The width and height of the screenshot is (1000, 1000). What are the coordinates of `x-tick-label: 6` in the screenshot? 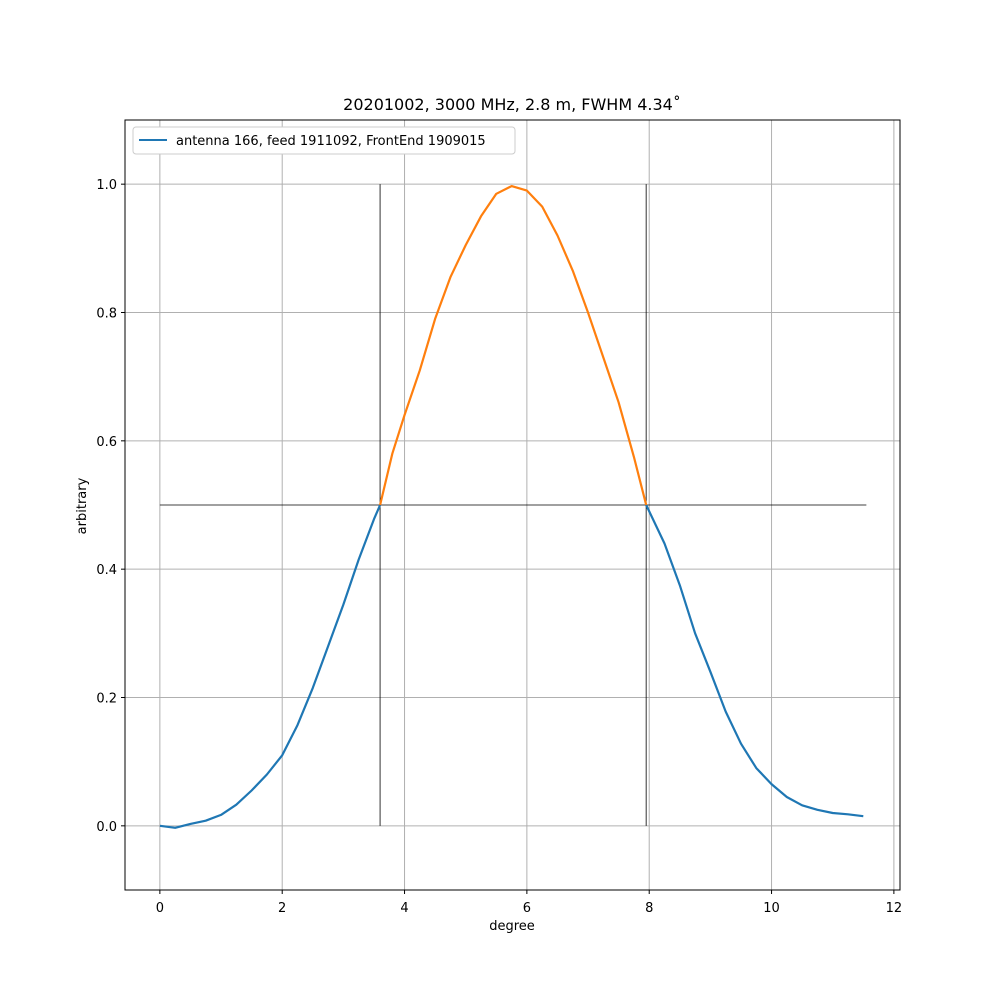 It's located at (527, 908).